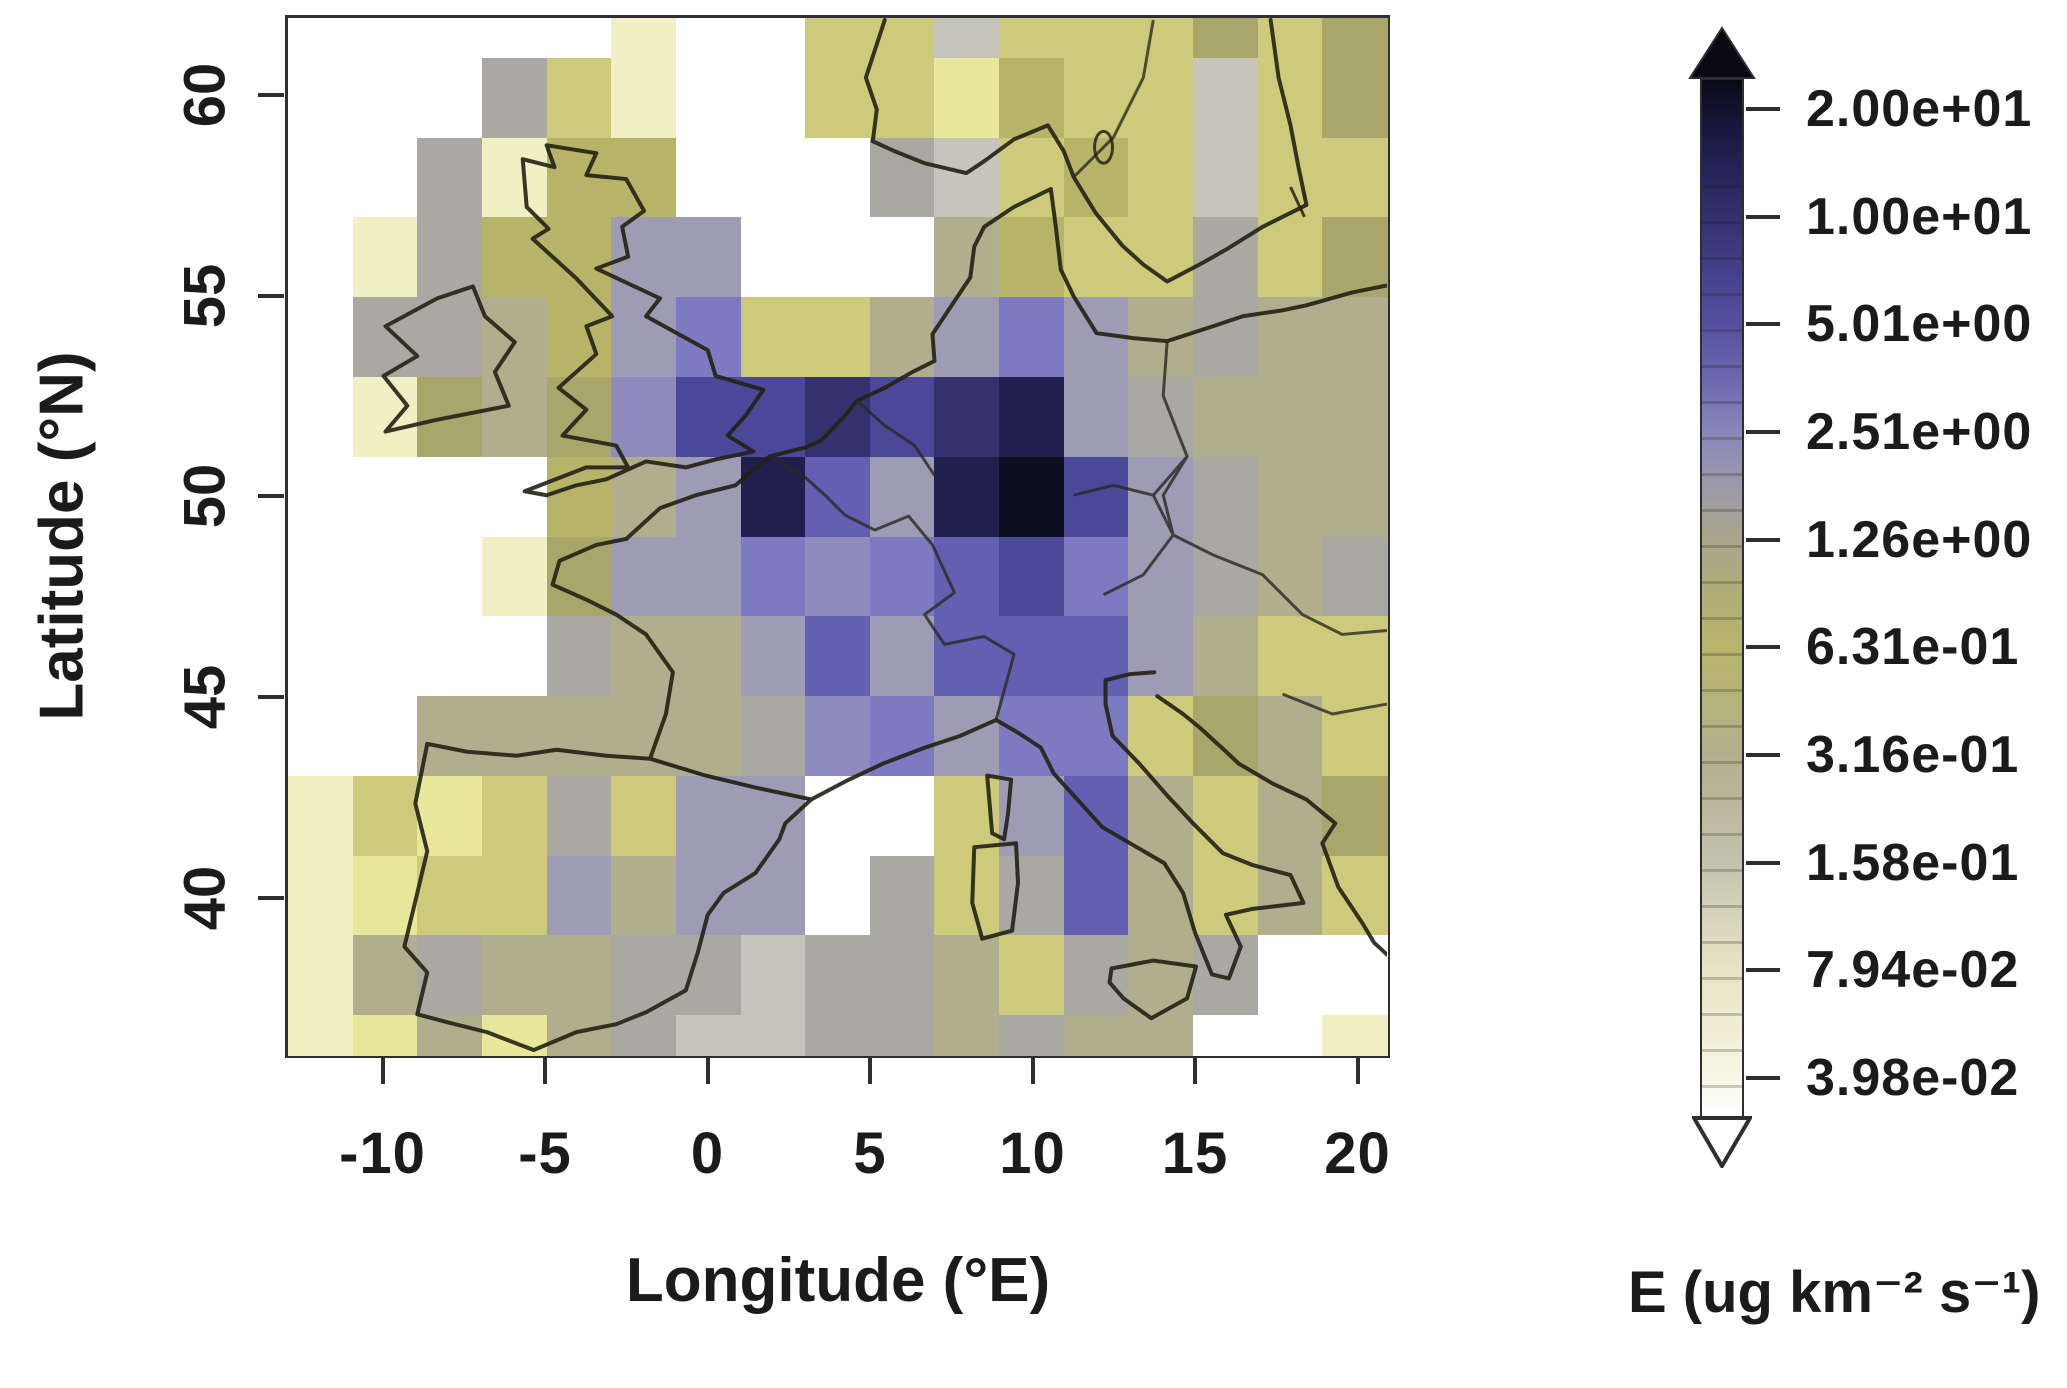 The height and width of the screenshot is (1388, 2067). Describe the element at coordinates (1032, 1153) in the screenshot. I see `x-axis-tick-label: 10` at that location.